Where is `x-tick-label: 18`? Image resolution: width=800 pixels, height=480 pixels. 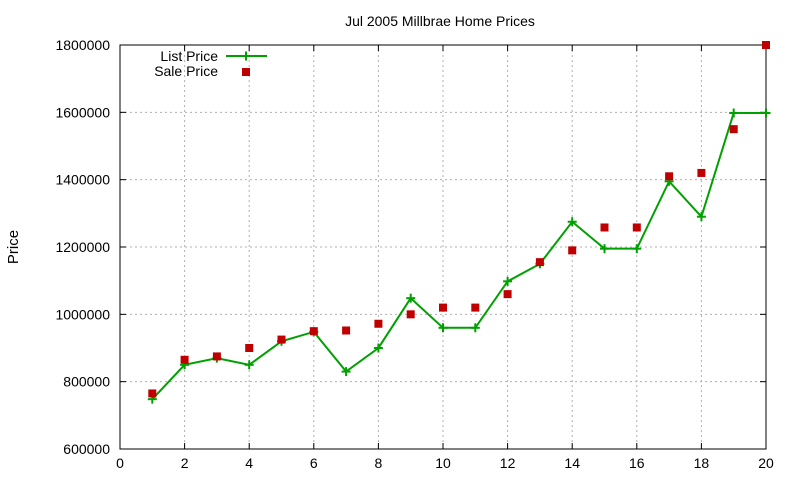
x-tick-label: 18 is located at coordinates (702, 463).